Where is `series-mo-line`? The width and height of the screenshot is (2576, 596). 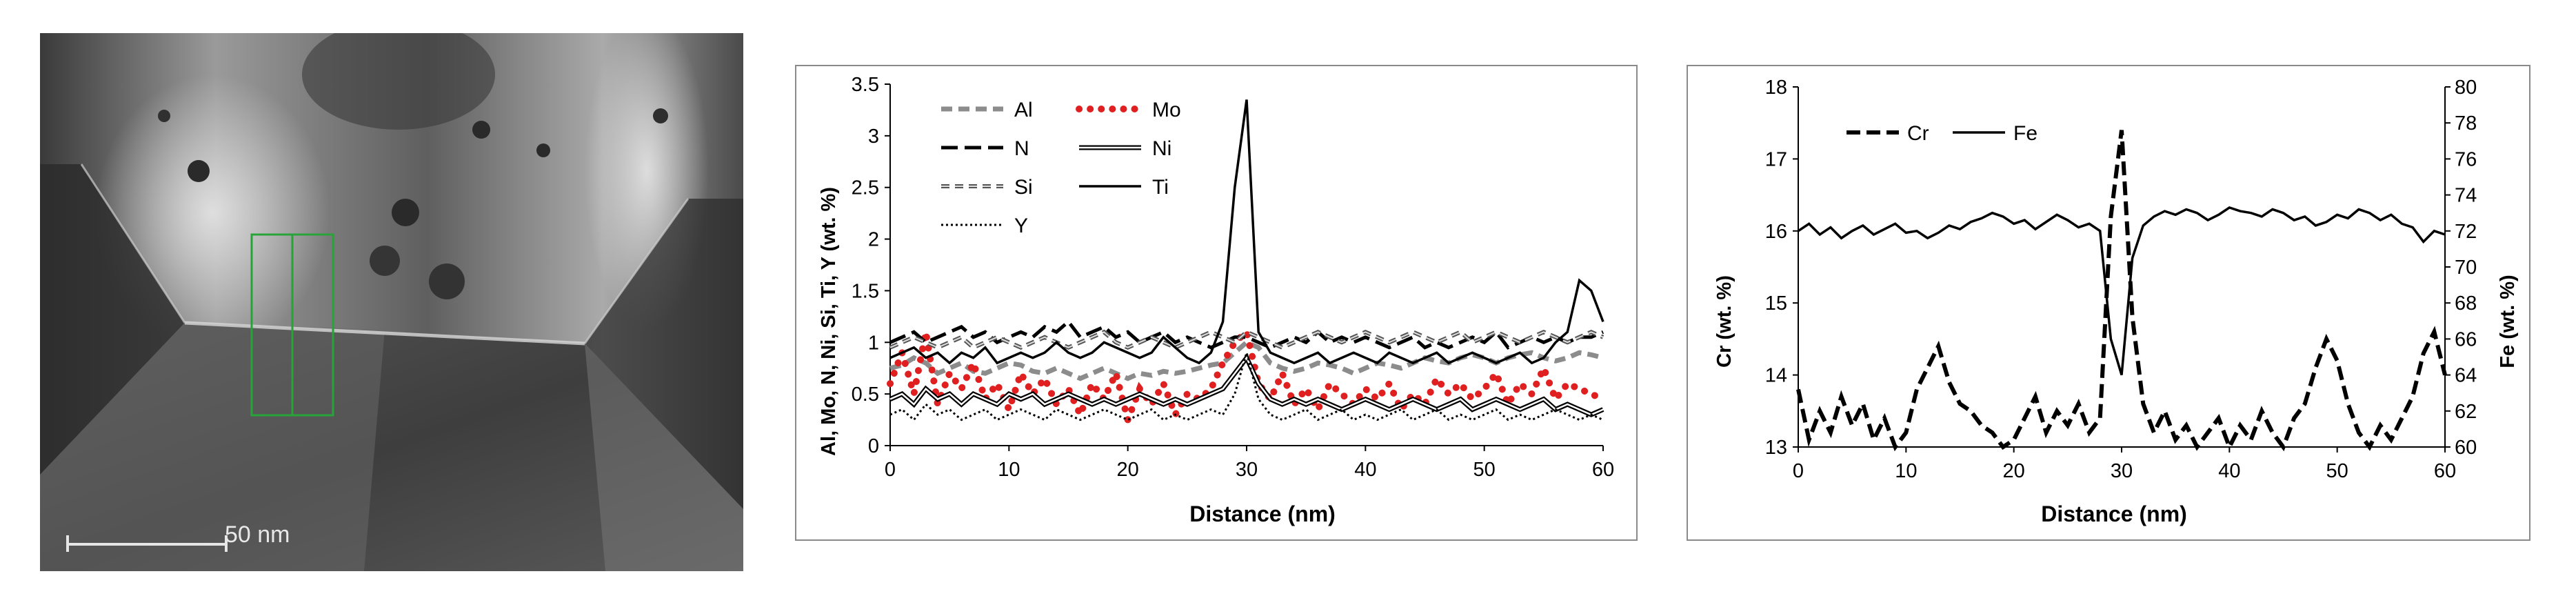
series-mo-line is located at coordinates (1247, 379).